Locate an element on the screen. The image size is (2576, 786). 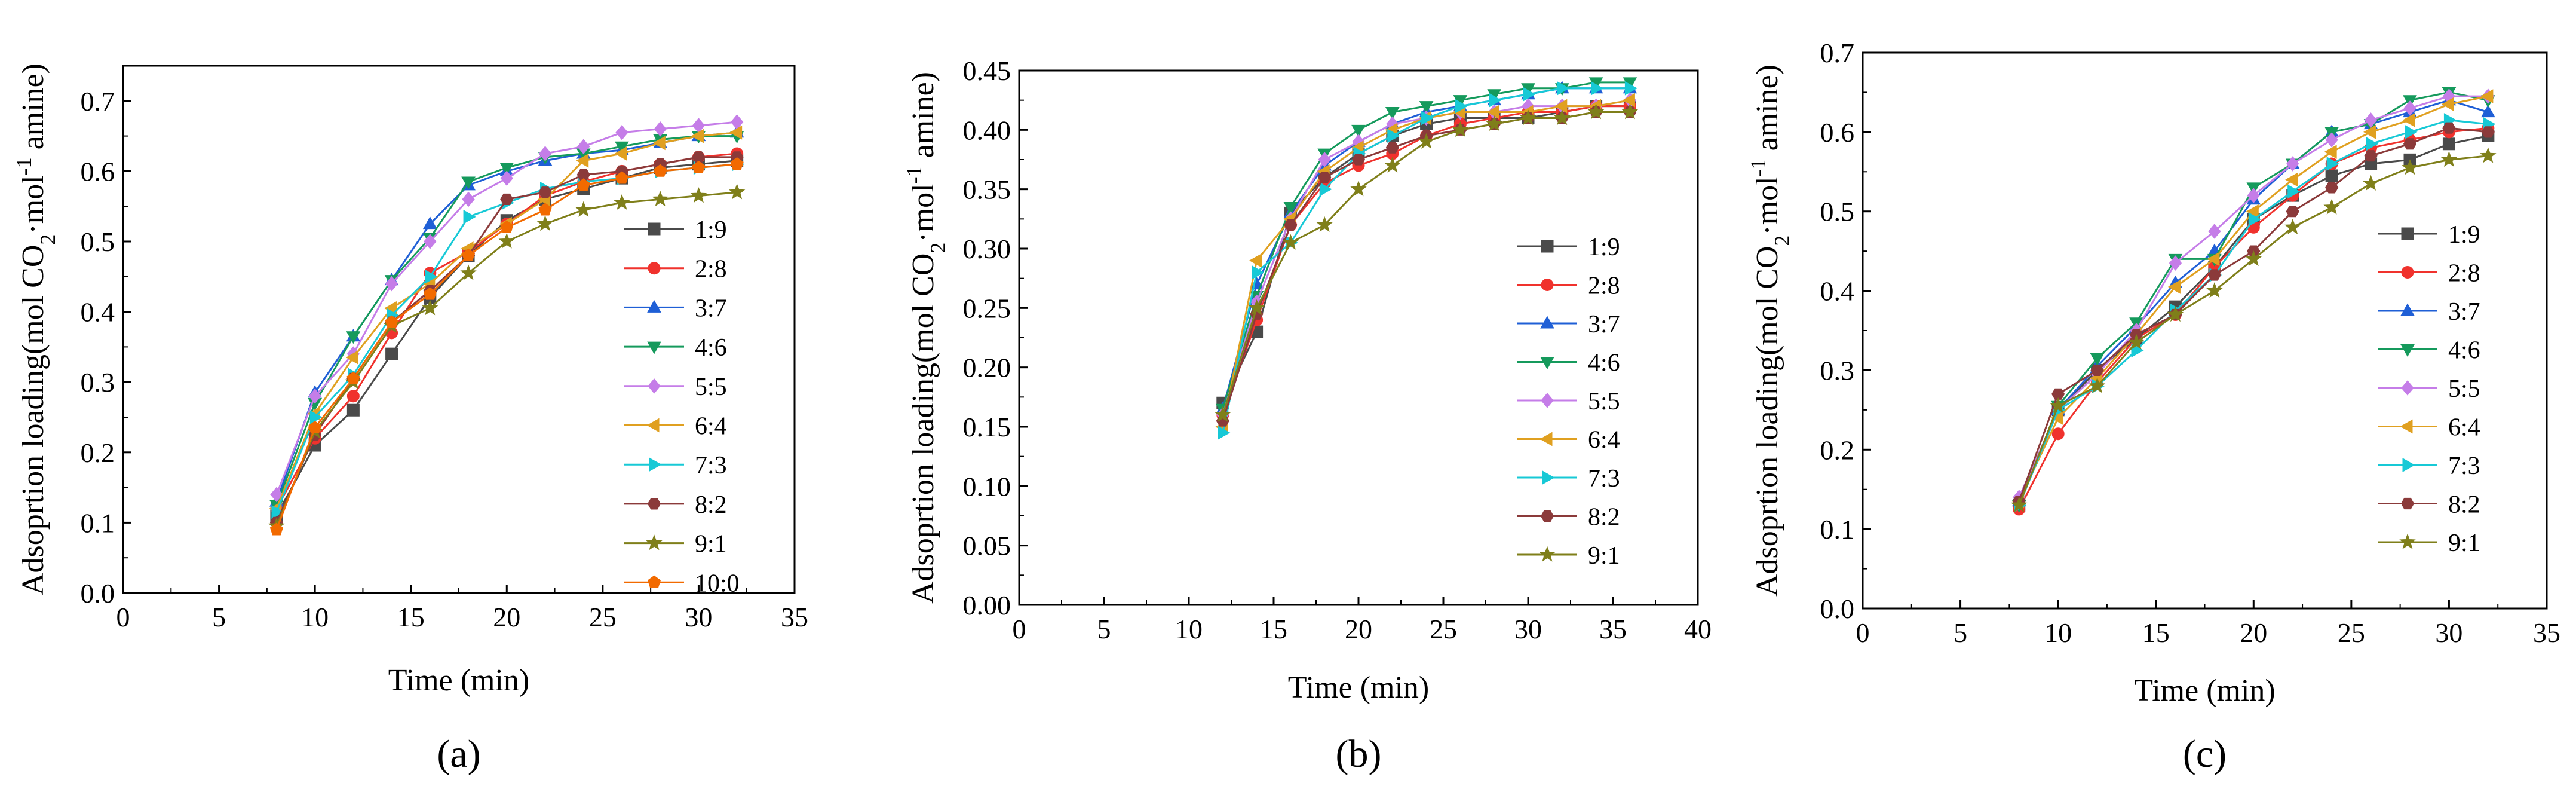
legend-item: 1:9 is located at coordinates (1569, 248).